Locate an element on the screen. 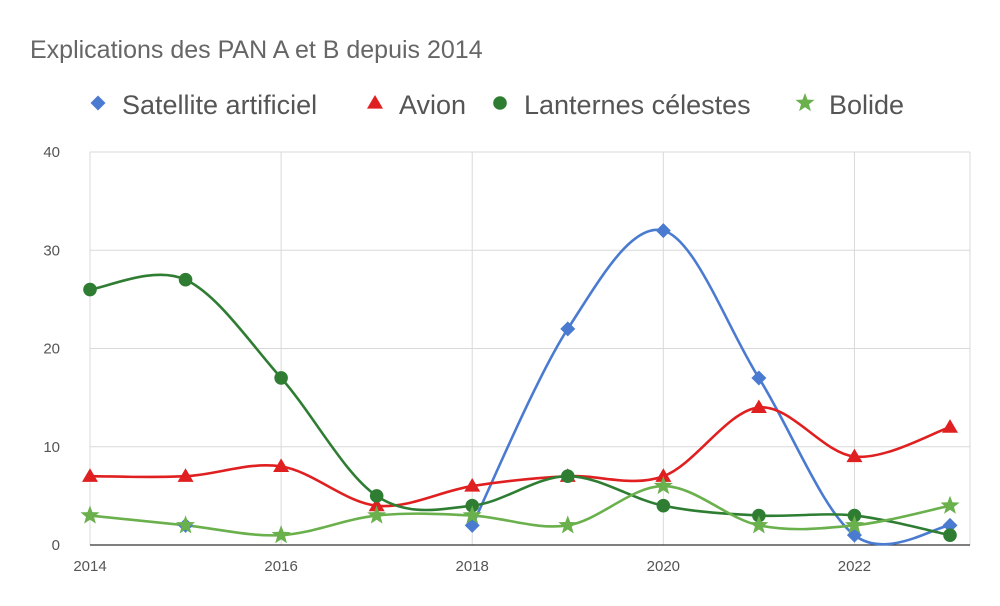 The image size is (1000, 606). legend-label-lanternes-celestes: Lanternes célestes is located at coordinates (637, 105).